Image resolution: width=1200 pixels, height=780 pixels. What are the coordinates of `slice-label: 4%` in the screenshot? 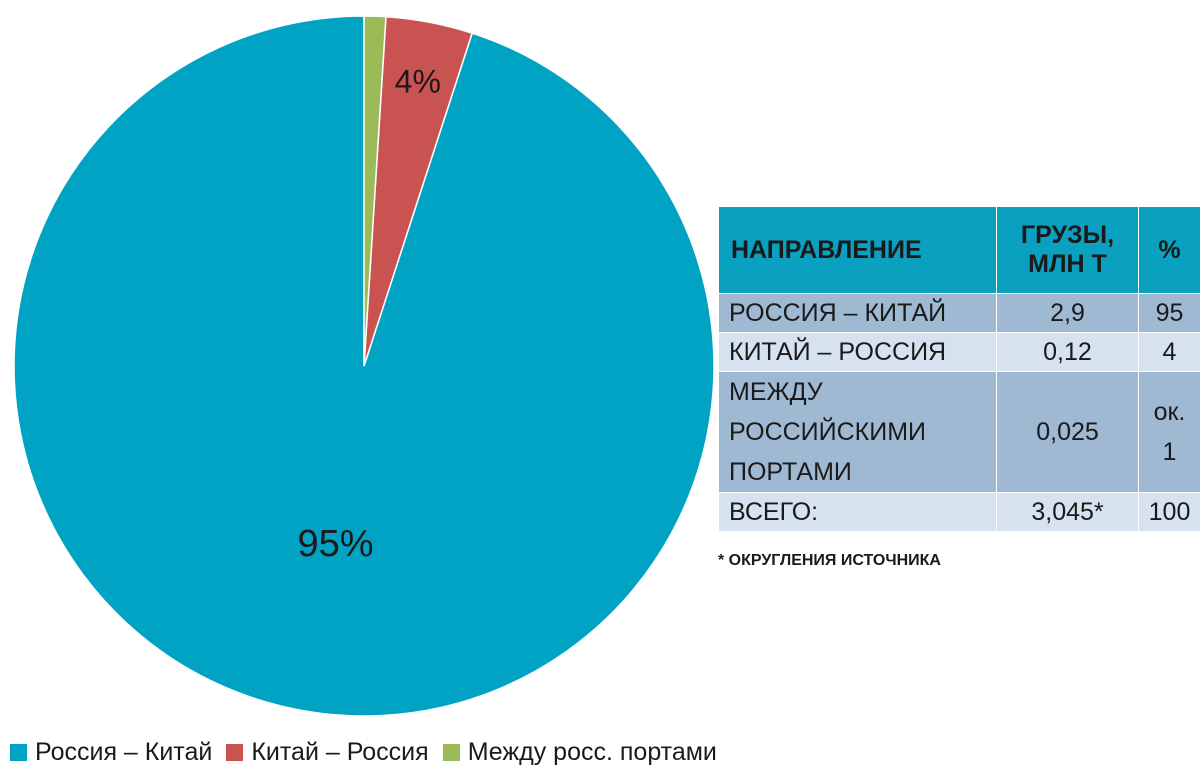 It's located at (418, 82).